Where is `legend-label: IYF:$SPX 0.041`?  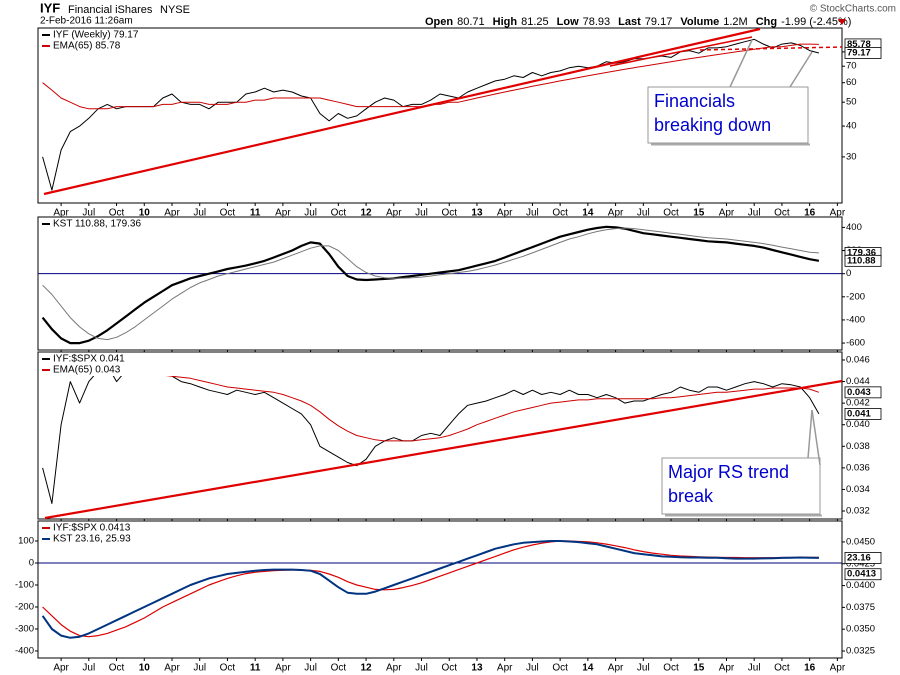
legend-label: IYF:$SPX 0.041 is located at coordinates (89, 359).